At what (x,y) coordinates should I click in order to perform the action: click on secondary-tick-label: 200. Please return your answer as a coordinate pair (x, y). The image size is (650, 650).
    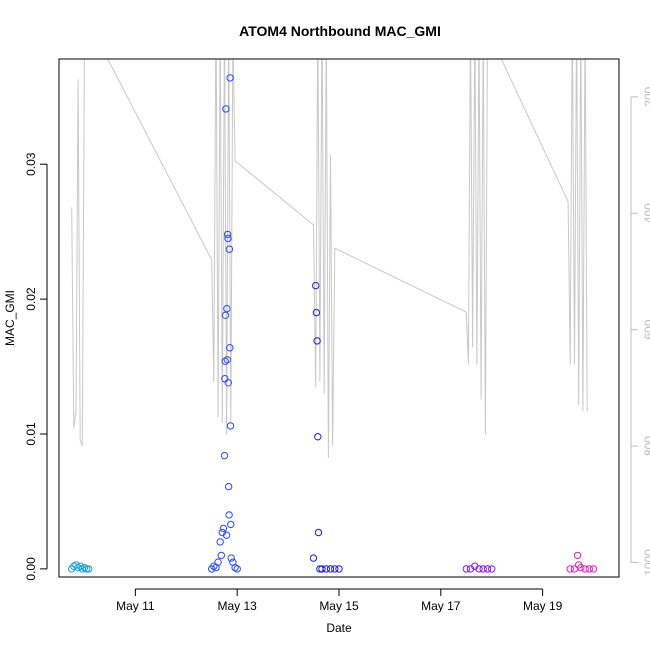
    Looking at the image, I should click on (646, 96).